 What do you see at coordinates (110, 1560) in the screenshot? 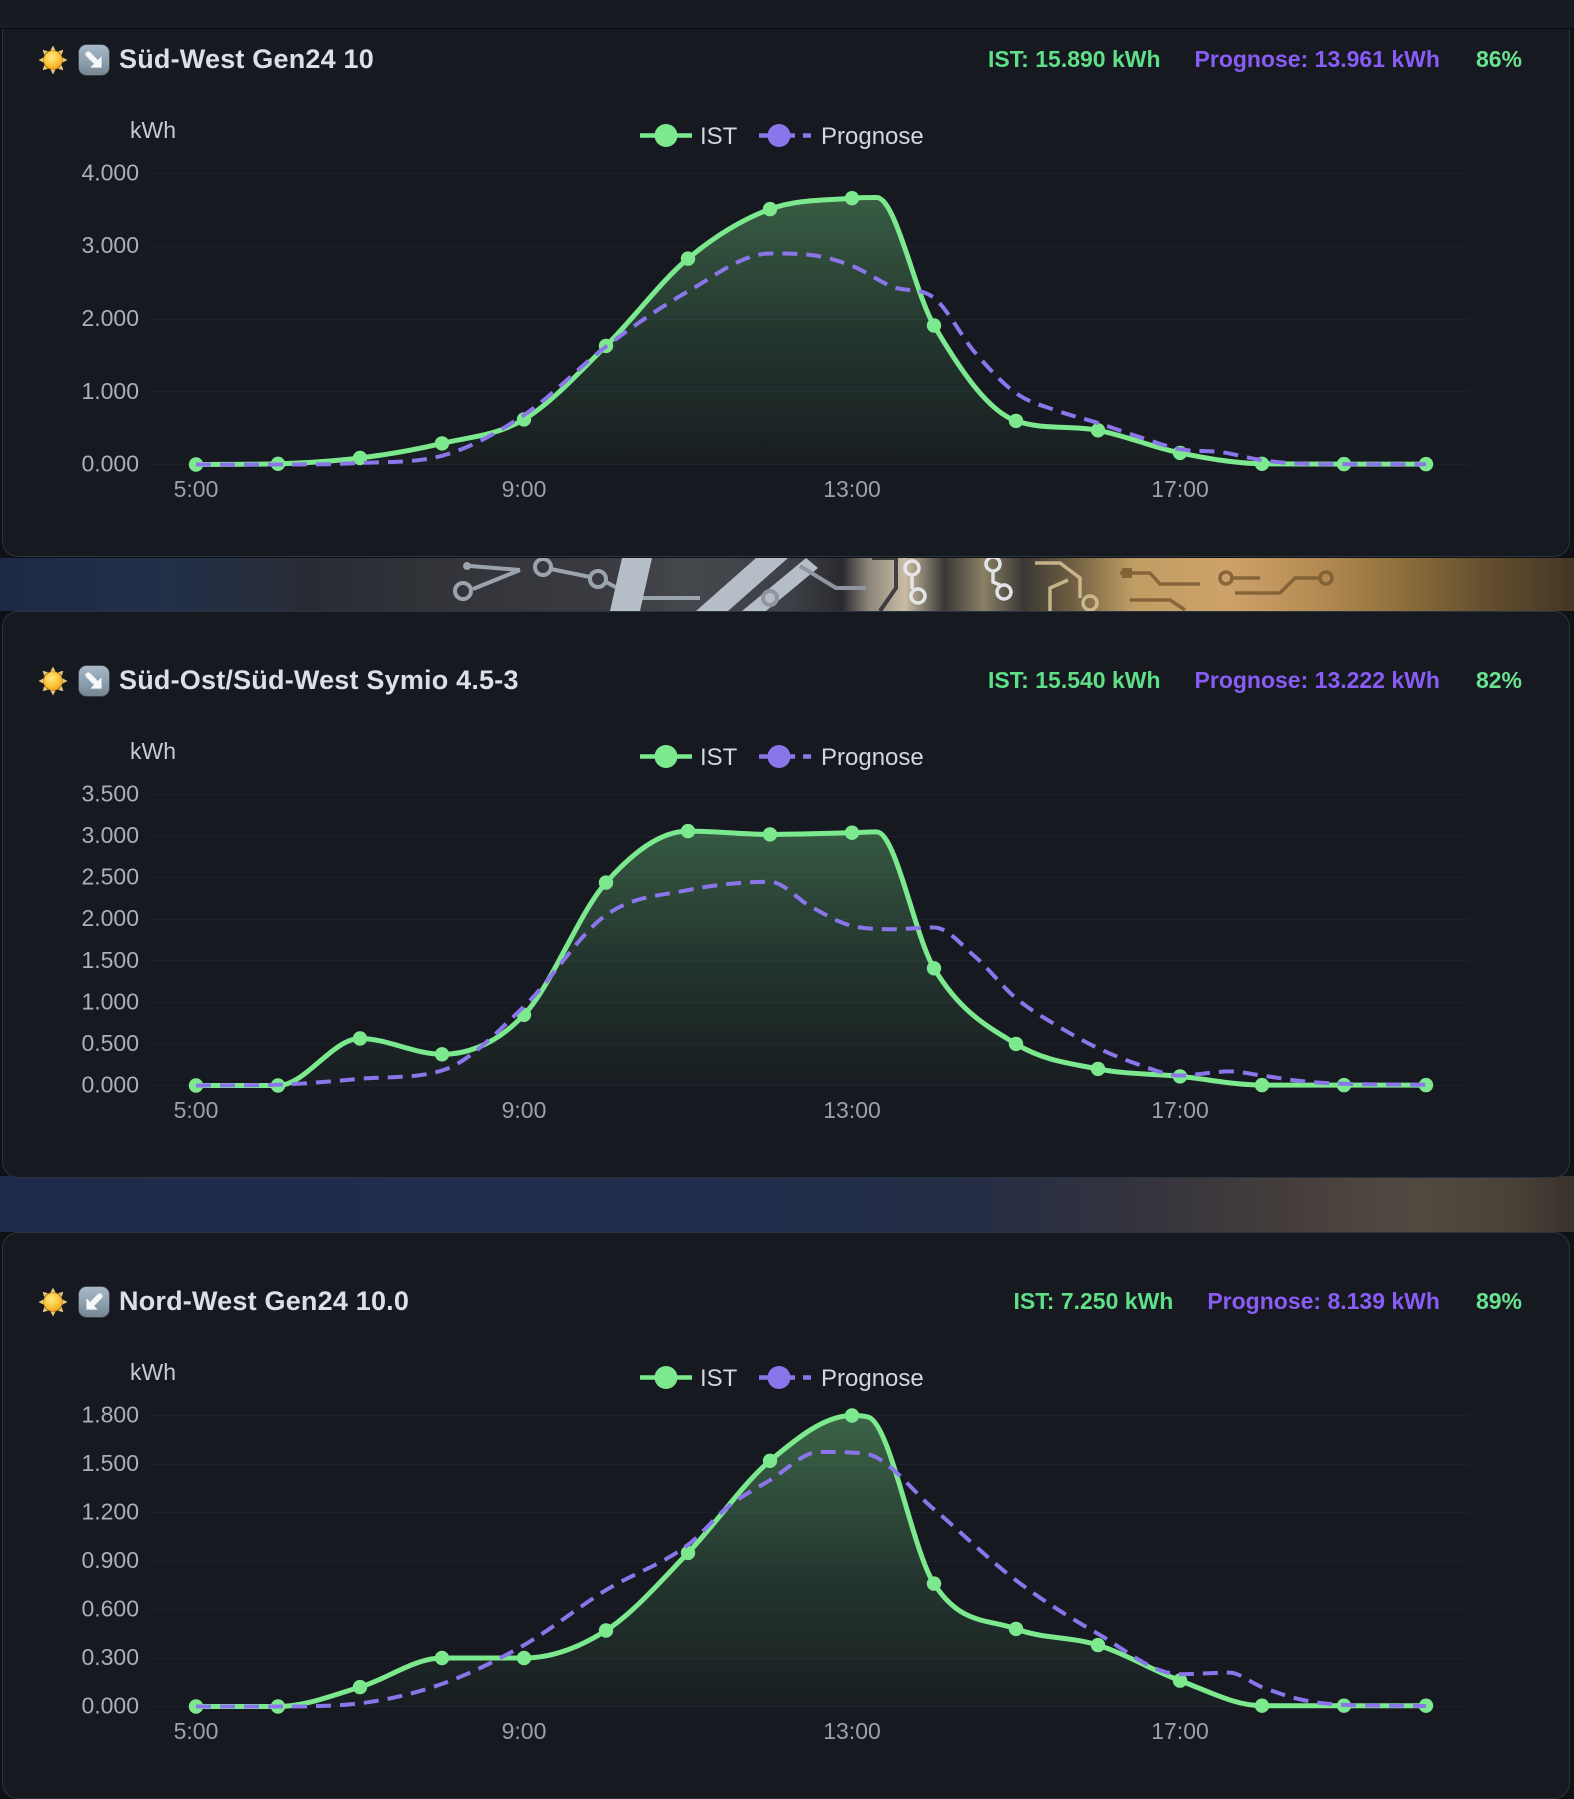
I see `svg-text: 0.900` at bounding box center [110, 1560].